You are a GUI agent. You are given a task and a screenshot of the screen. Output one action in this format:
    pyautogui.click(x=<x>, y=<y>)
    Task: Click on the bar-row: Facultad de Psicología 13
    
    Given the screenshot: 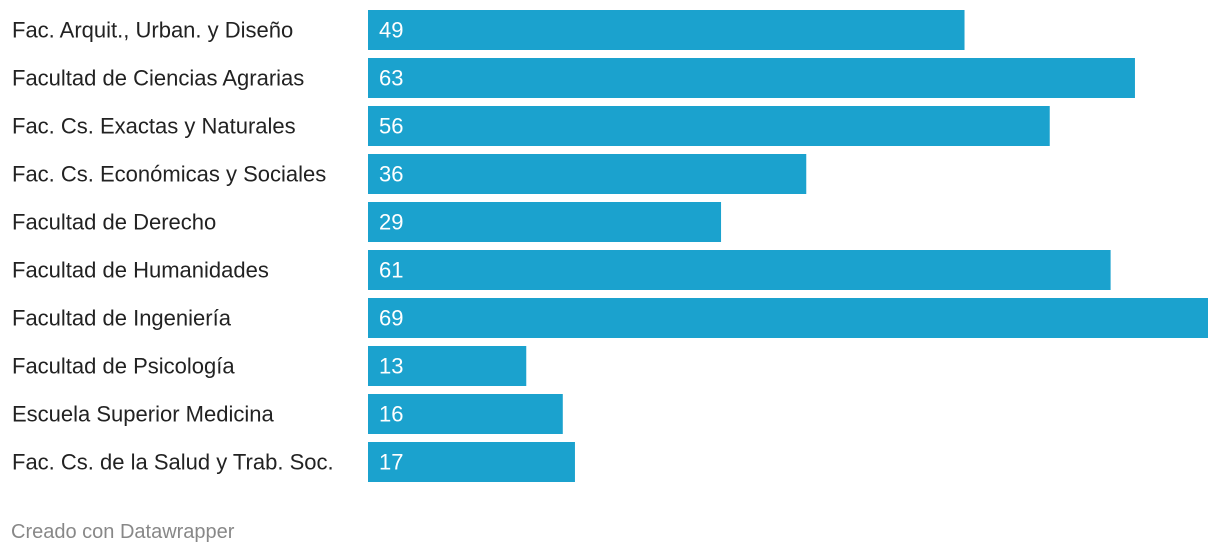 What is the action you would take?
    pyautogui.click(x=269, y=366)
    